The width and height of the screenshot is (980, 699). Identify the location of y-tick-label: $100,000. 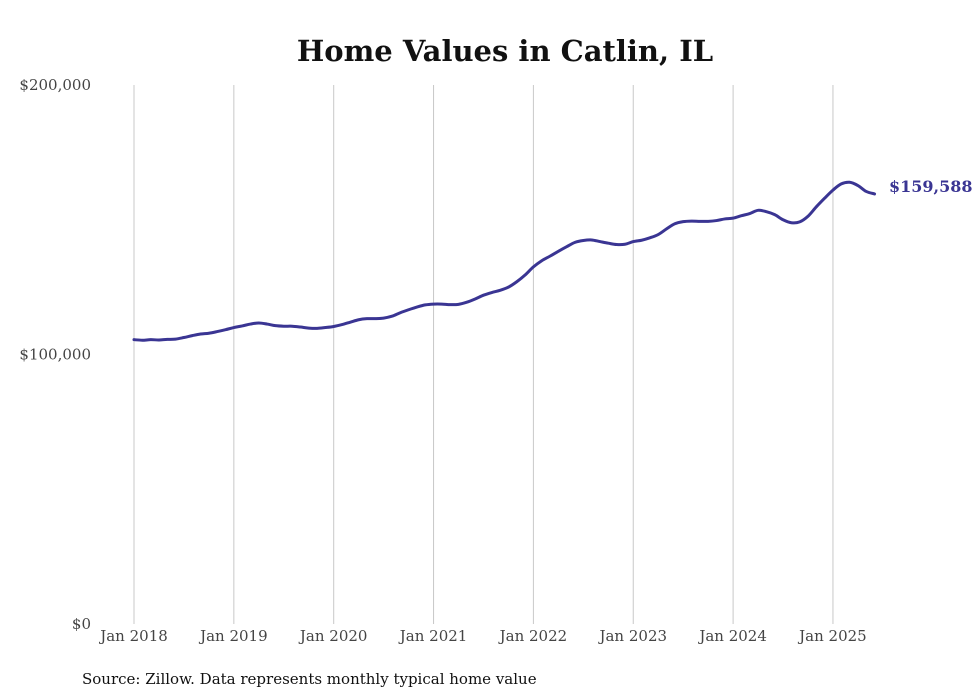
(55, 355).